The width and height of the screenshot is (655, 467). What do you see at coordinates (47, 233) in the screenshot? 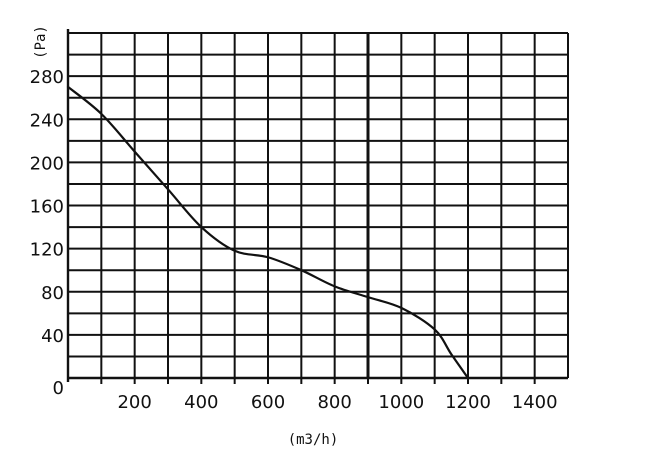
I see `y-tick-labels: 0 40 80 120 160 200 240 280` at bounding box center [47, 233].